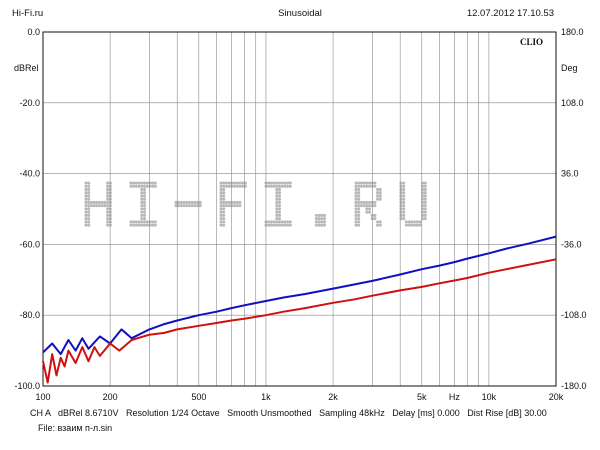 The width and height of the screenshot is (600, 450). Describe the element at coordinates (29, 315) in the screenshot. I see `y-tick-label: -80.0` at that location.